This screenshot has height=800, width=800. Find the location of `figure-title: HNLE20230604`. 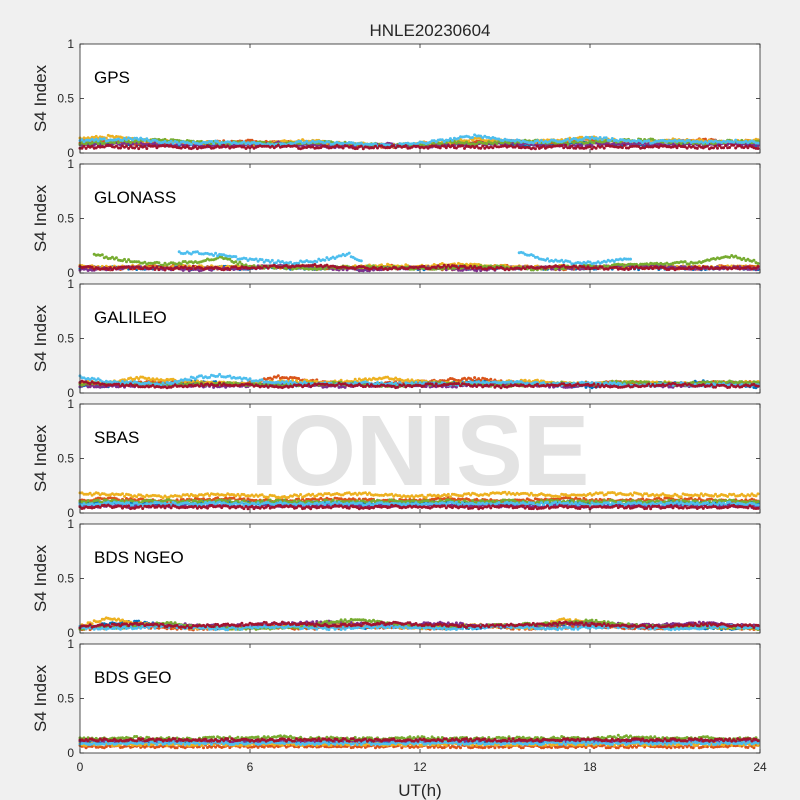

figure-title: HNLE20230604 is located at coordinates (430, 30).